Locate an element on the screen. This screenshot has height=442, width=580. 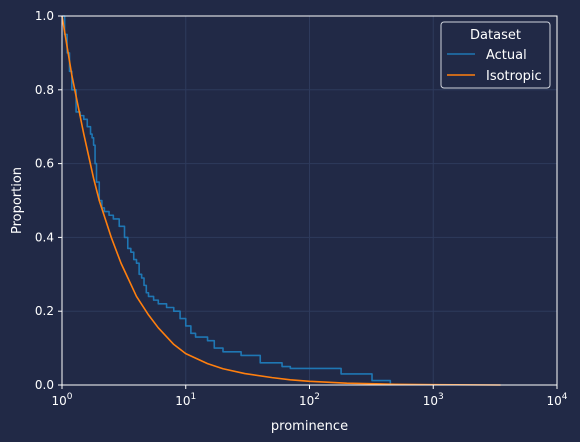
legend: Dataset Actual Isotropic is located at coordinates (495, 55).